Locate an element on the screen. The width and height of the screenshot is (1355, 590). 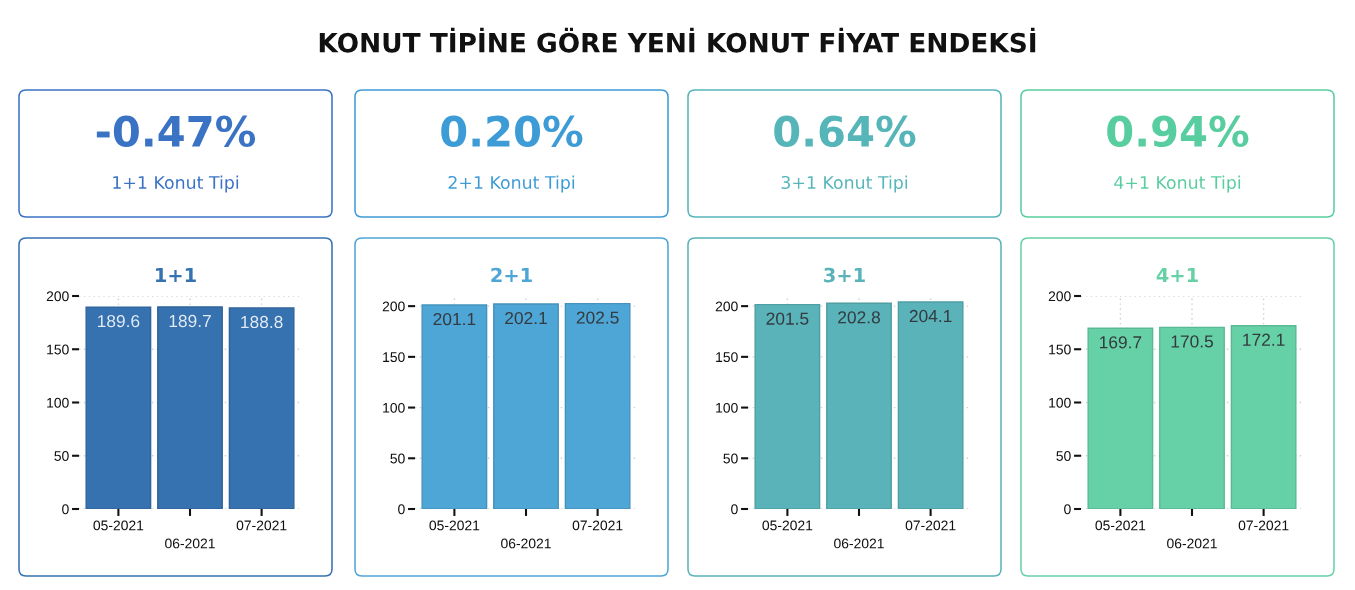
text: -0.47% is located at coordinates (176, 131).